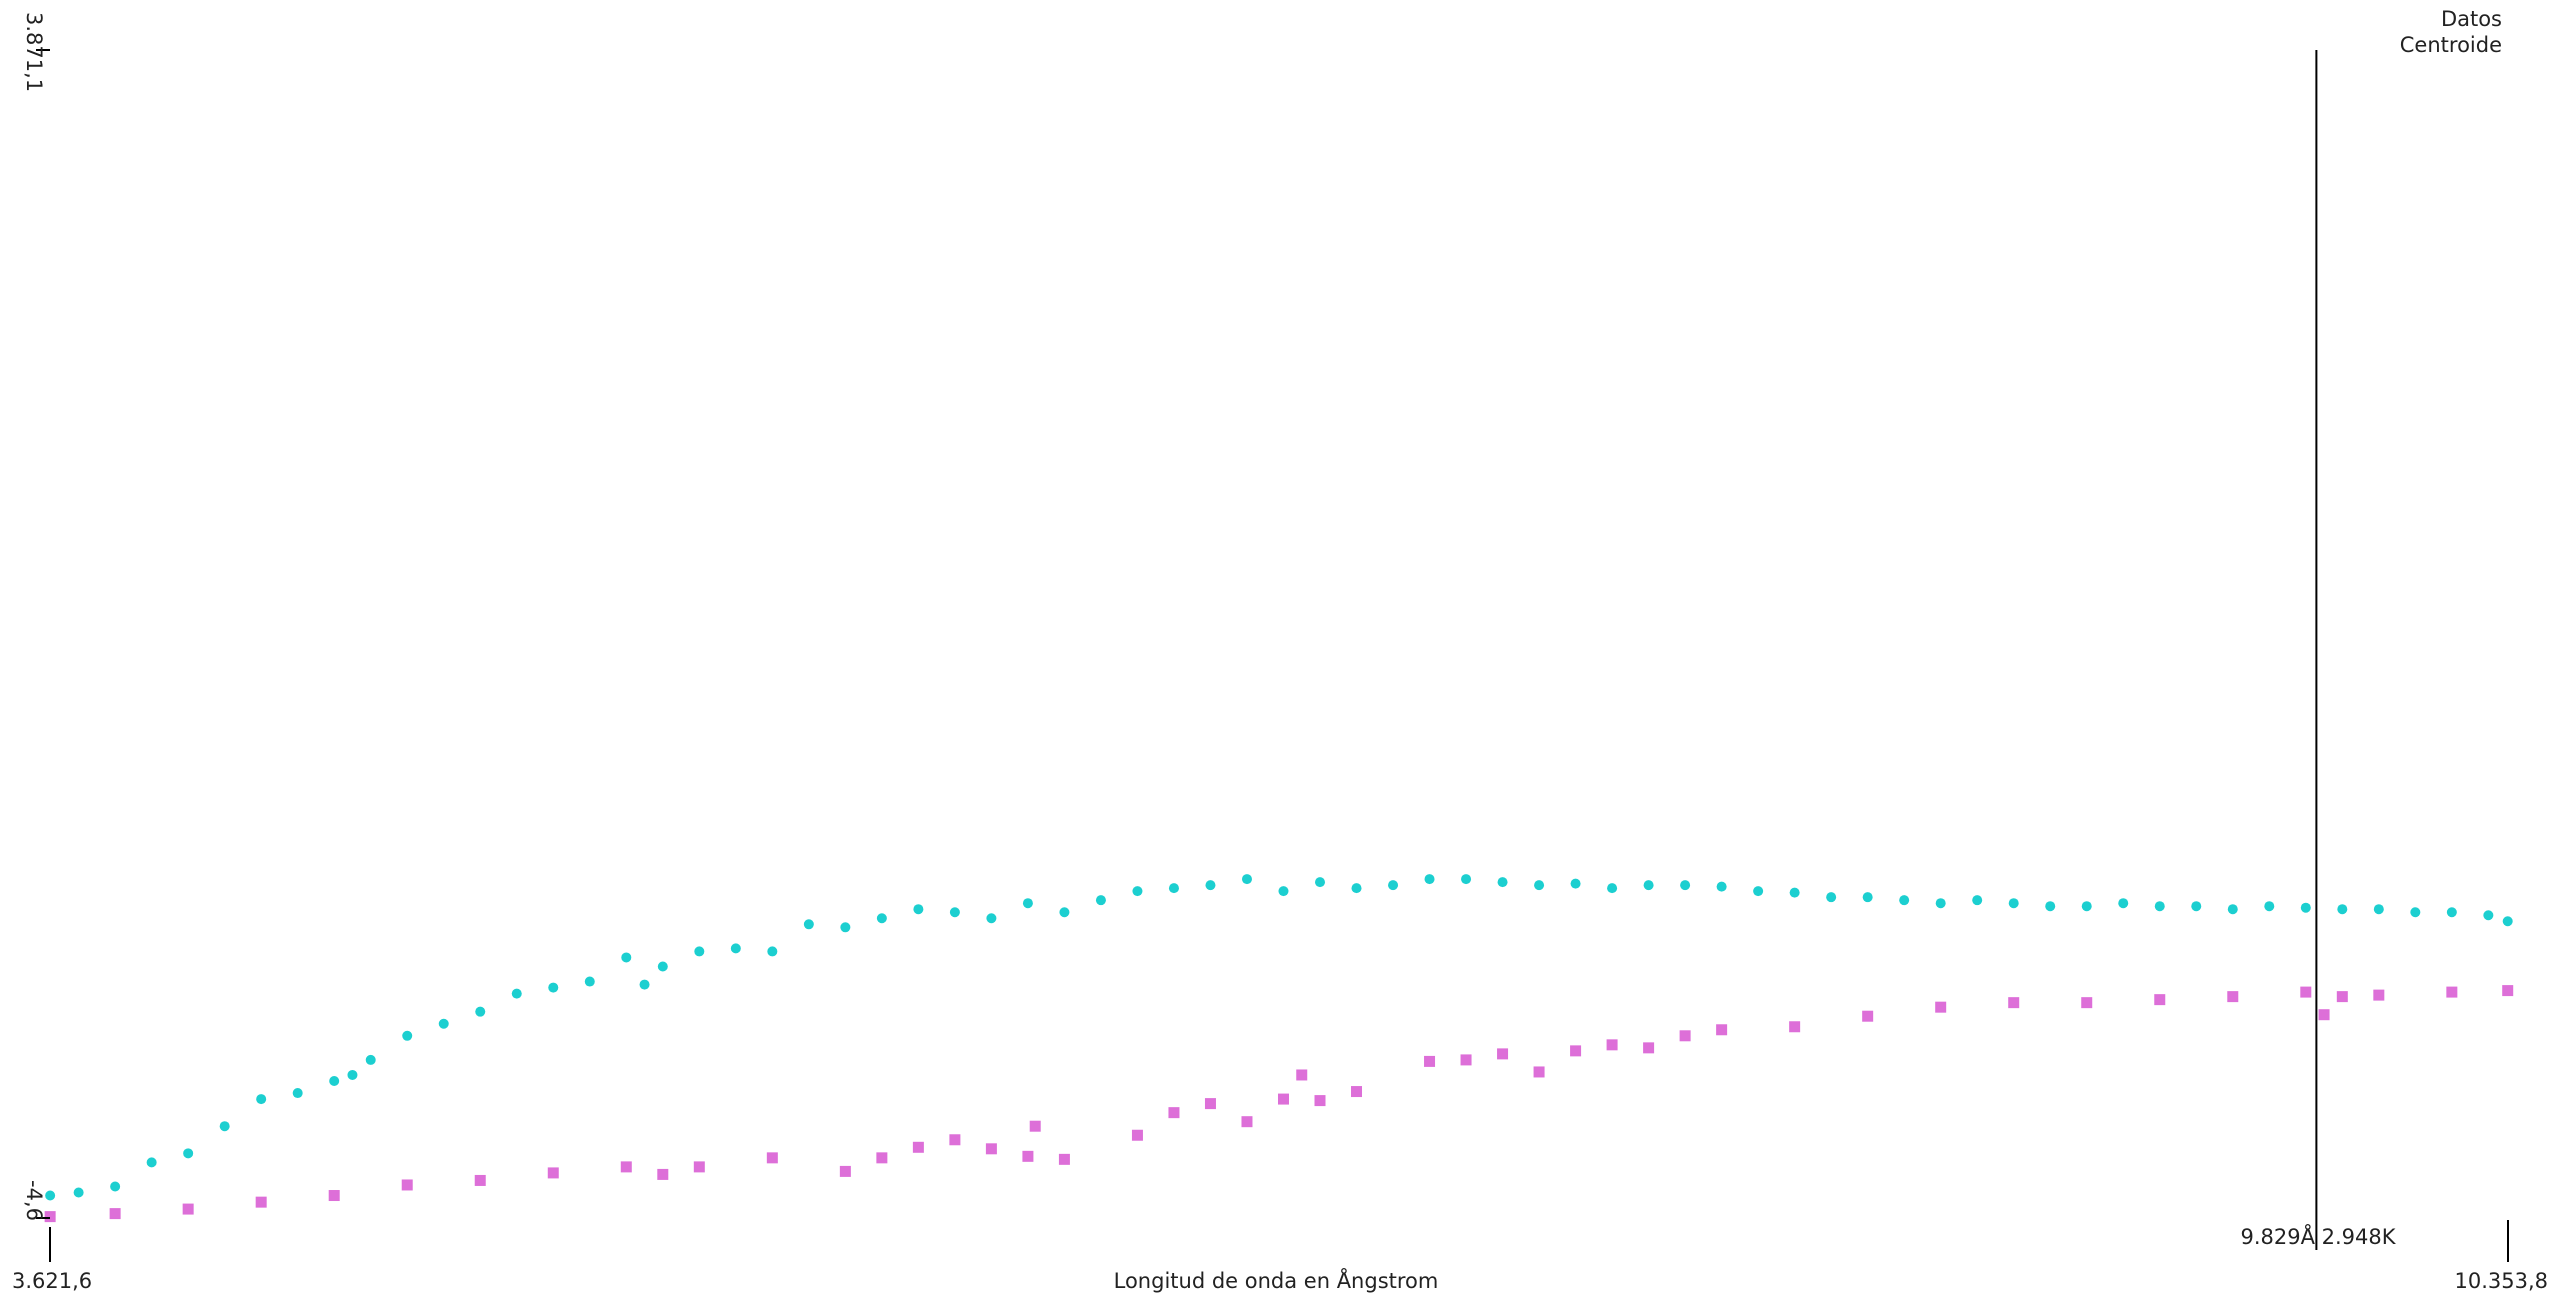 The height and width of the screenshot is (1295, 2552). Describe the element at coordinates (34, 1200) in the screenshot. I see `y-min-label: -4,6` at that location.